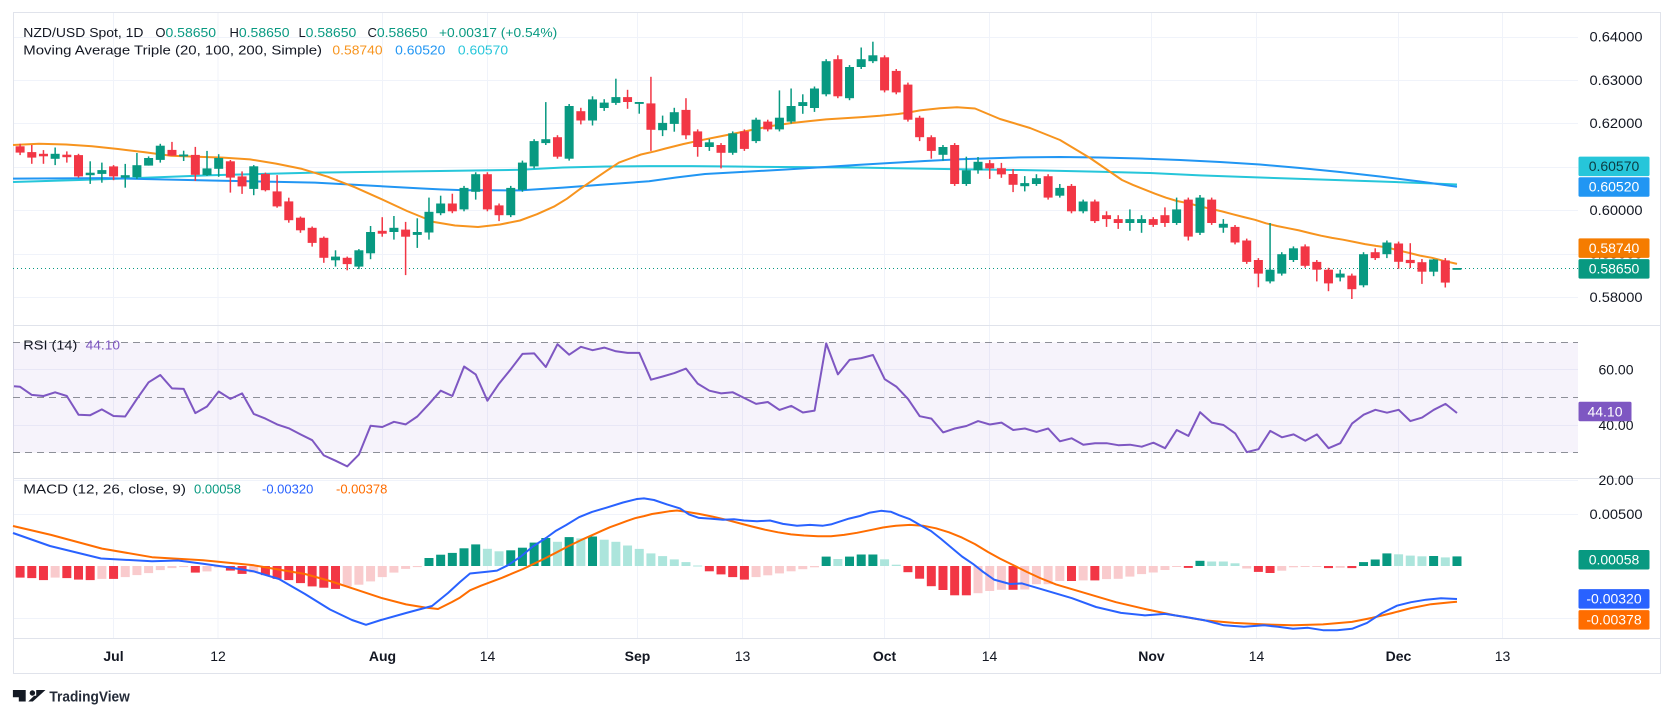 The width and height of the screenshot is (1674, 718). Describe the element at coordinates (234, 32) in the screenshot. I see `svg-text: H` at that location.